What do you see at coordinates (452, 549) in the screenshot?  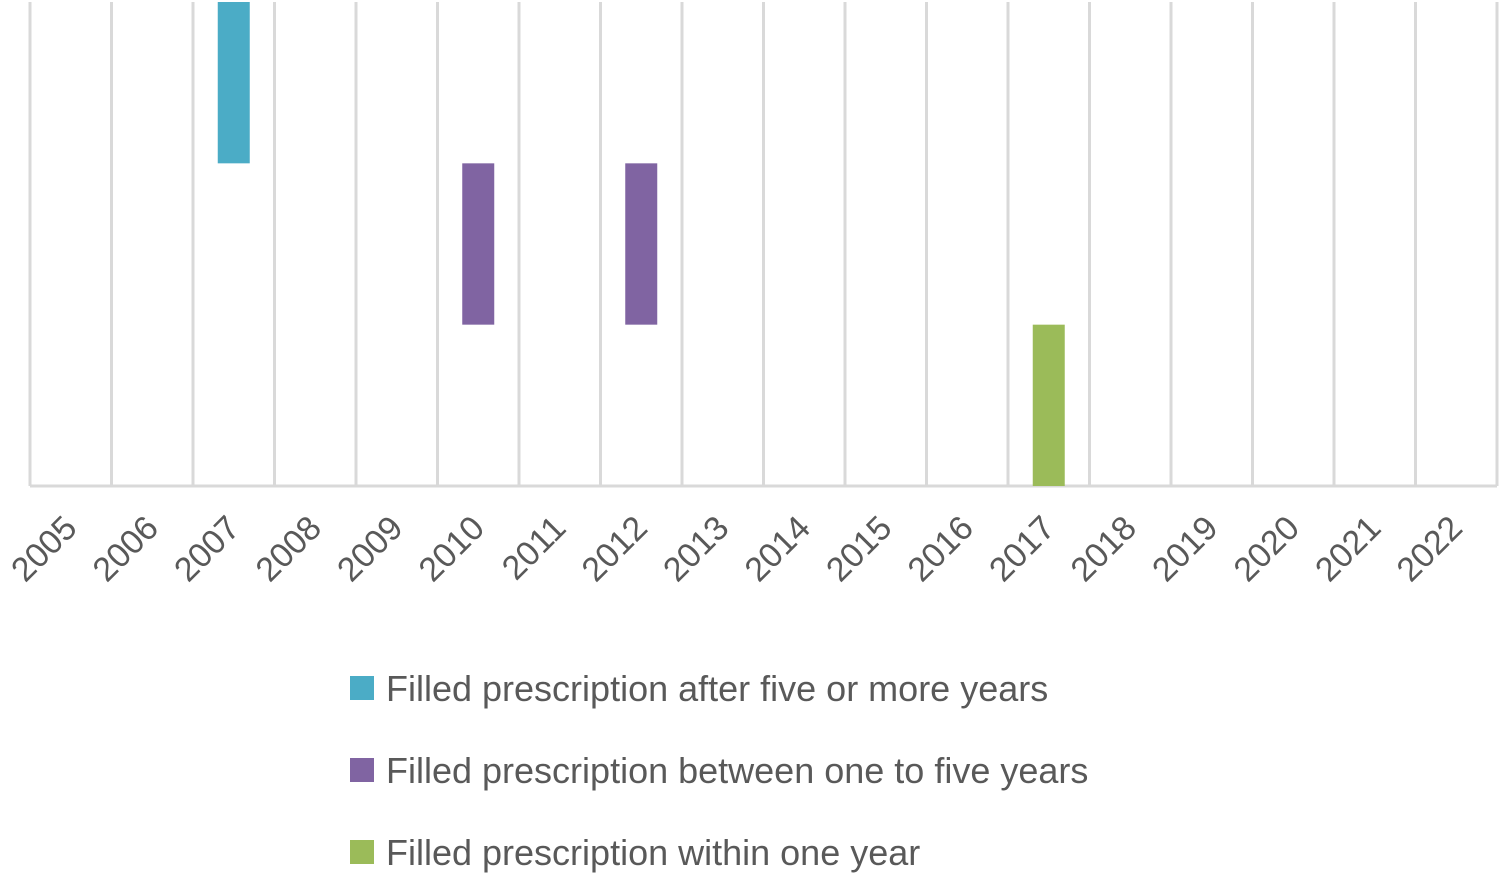 I see `x-tick-label: 2010` at bounding box center [452, 549].